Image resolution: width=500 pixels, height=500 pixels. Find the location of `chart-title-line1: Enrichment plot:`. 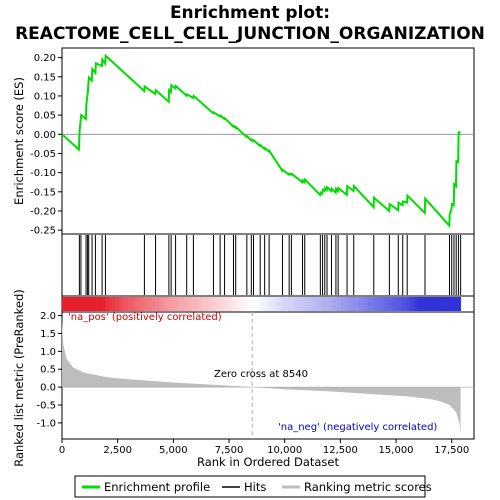

chart-title-line1: Enrichment plot: is located at coordinates (250, 13).